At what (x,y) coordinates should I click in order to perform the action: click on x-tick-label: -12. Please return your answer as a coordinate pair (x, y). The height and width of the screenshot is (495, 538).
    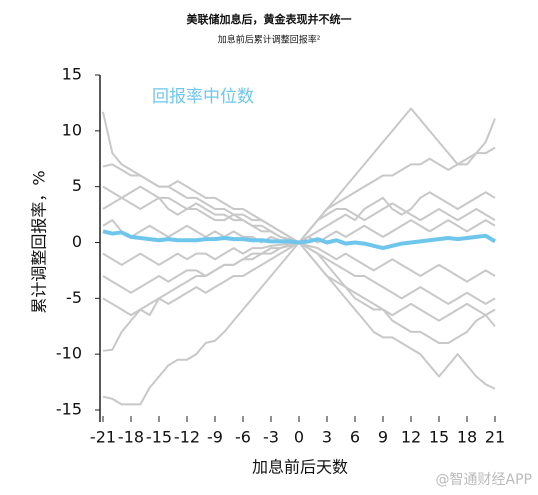
    Looking at the image, I should click on (187, 437).